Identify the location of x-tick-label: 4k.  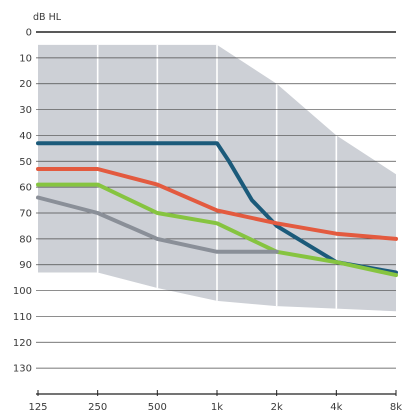
(336, 407).